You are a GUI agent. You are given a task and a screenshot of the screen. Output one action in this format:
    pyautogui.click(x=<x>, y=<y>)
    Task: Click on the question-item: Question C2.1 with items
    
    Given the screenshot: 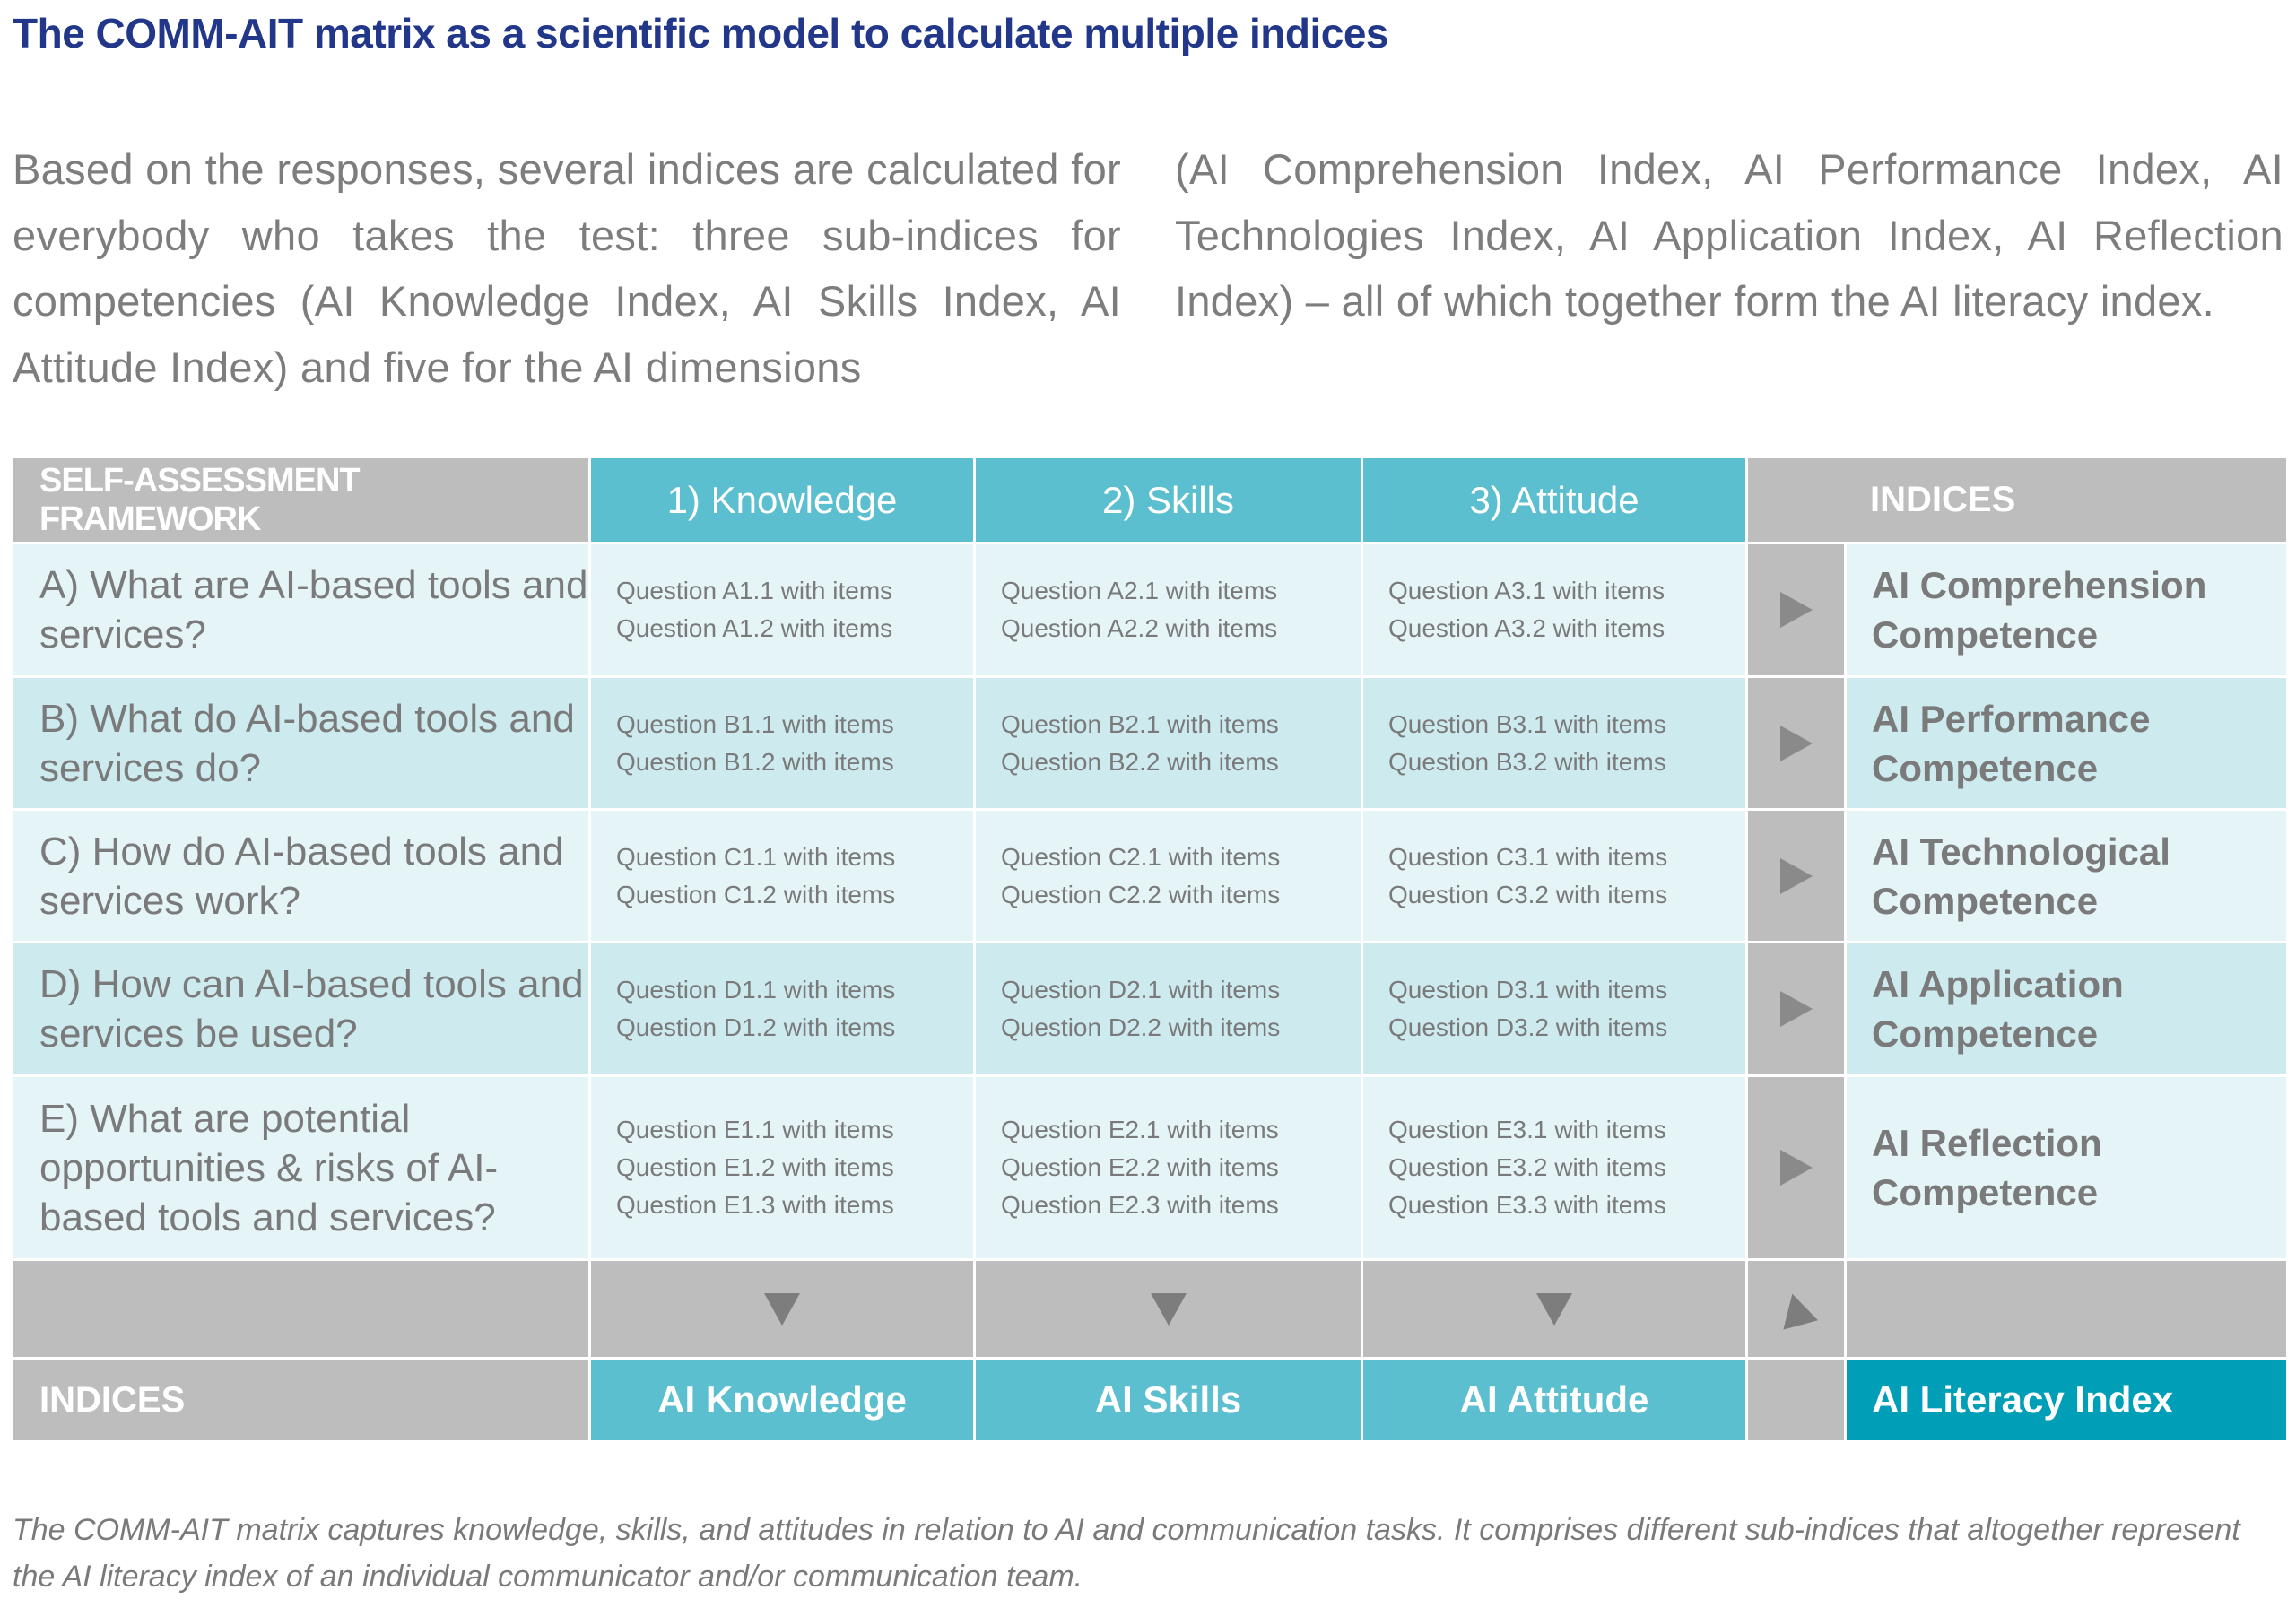 What is the action you would take?
    pyautogui.click(x=1141, y=856)
    